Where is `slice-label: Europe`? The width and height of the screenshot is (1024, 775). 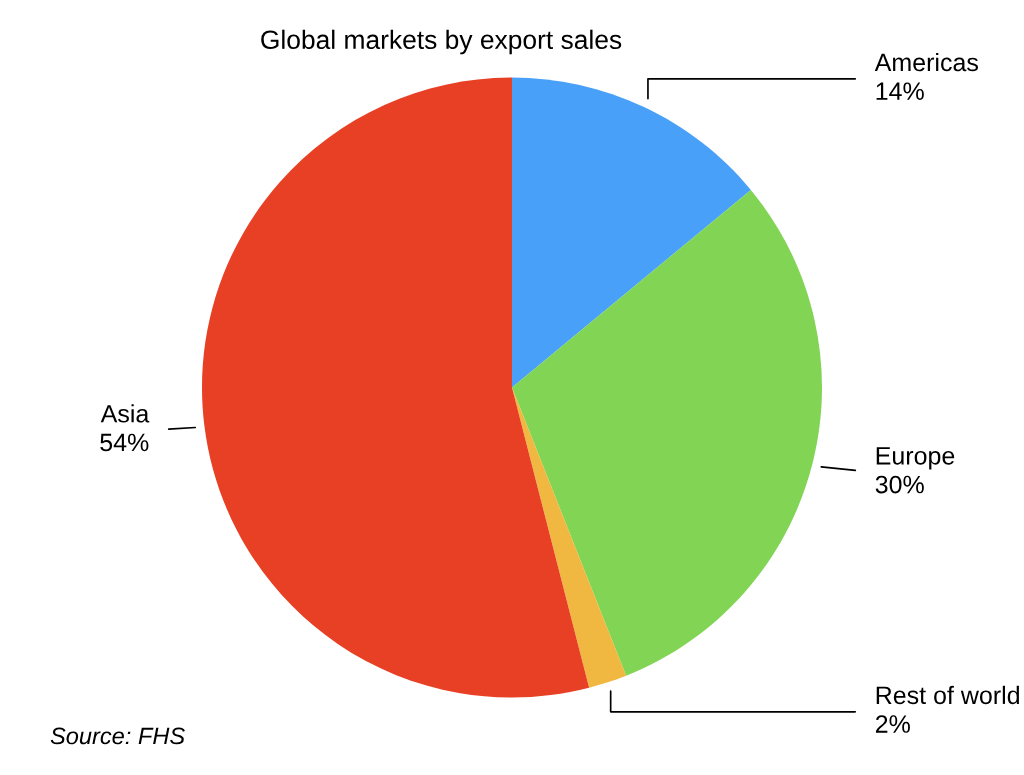 slice-label: Europe is located at coordinates (915, 458).